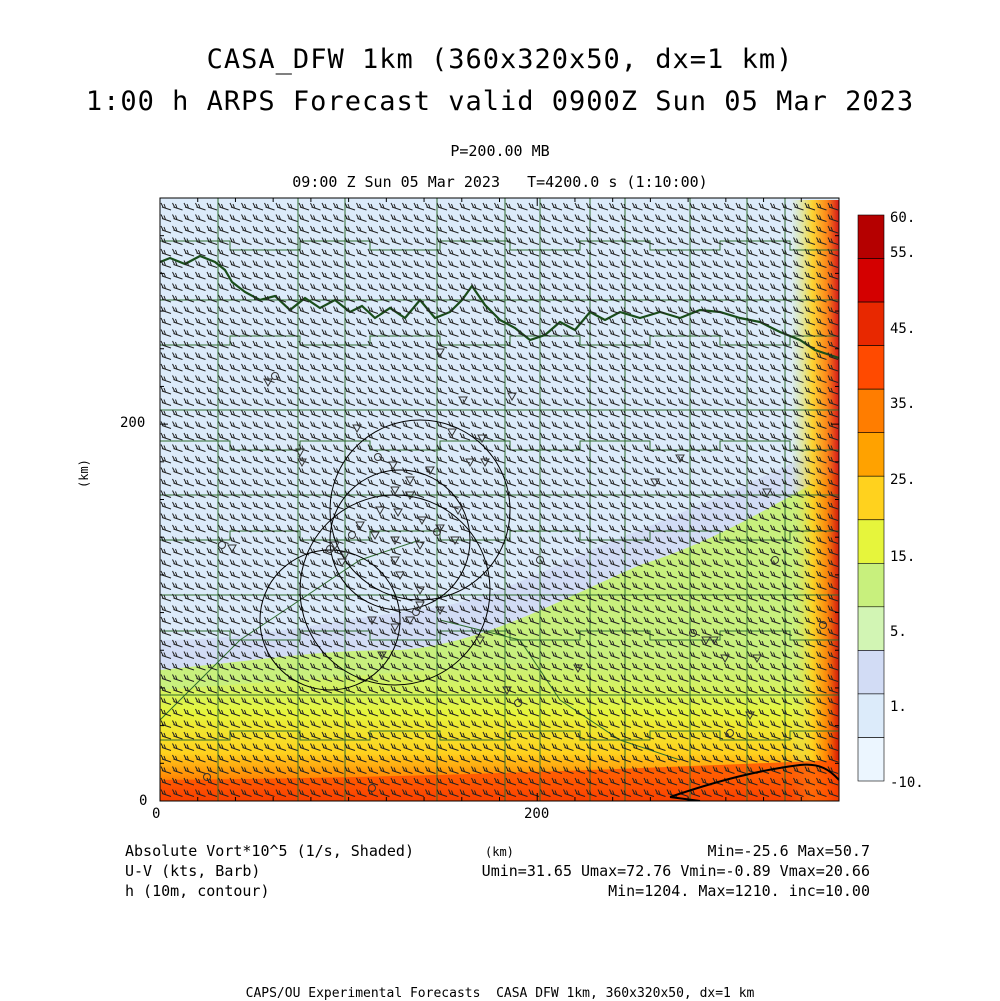 This screenshot has width=1000, height=1001. Describe the element at coordinates (898, 632) in the screenshot. I see `colorbar-label-5: 5.` at that location.